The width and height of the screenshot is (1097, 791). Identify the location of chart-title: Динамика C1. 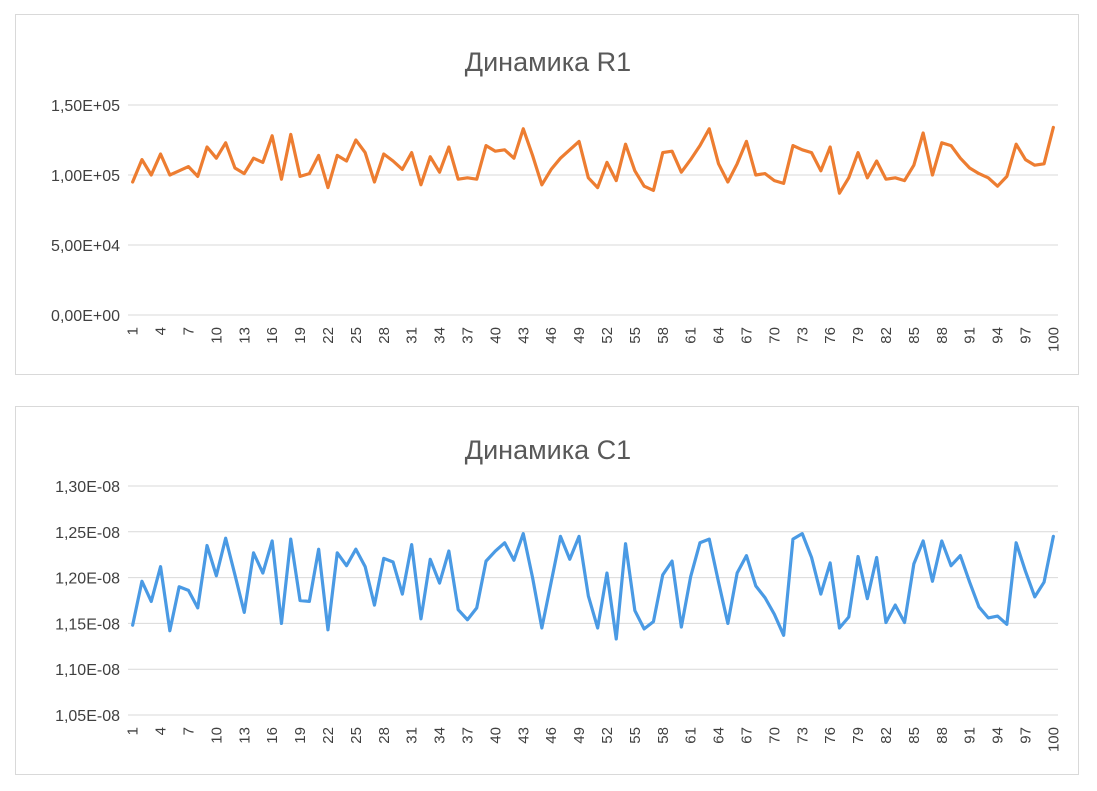
(548, 450).